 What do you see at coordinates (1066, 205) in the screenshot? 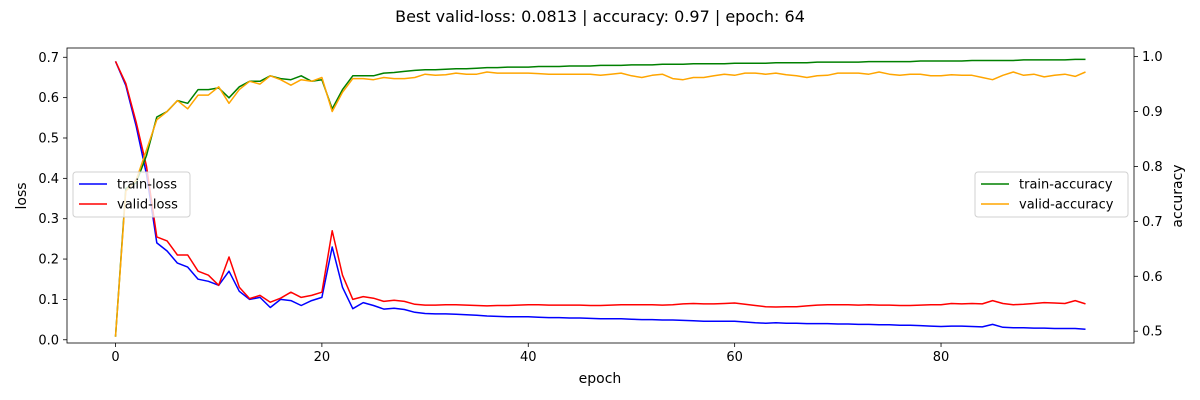
I see `legend-label-valid-accuracy: valid-accuracy` at bounding box center [1066, 205].